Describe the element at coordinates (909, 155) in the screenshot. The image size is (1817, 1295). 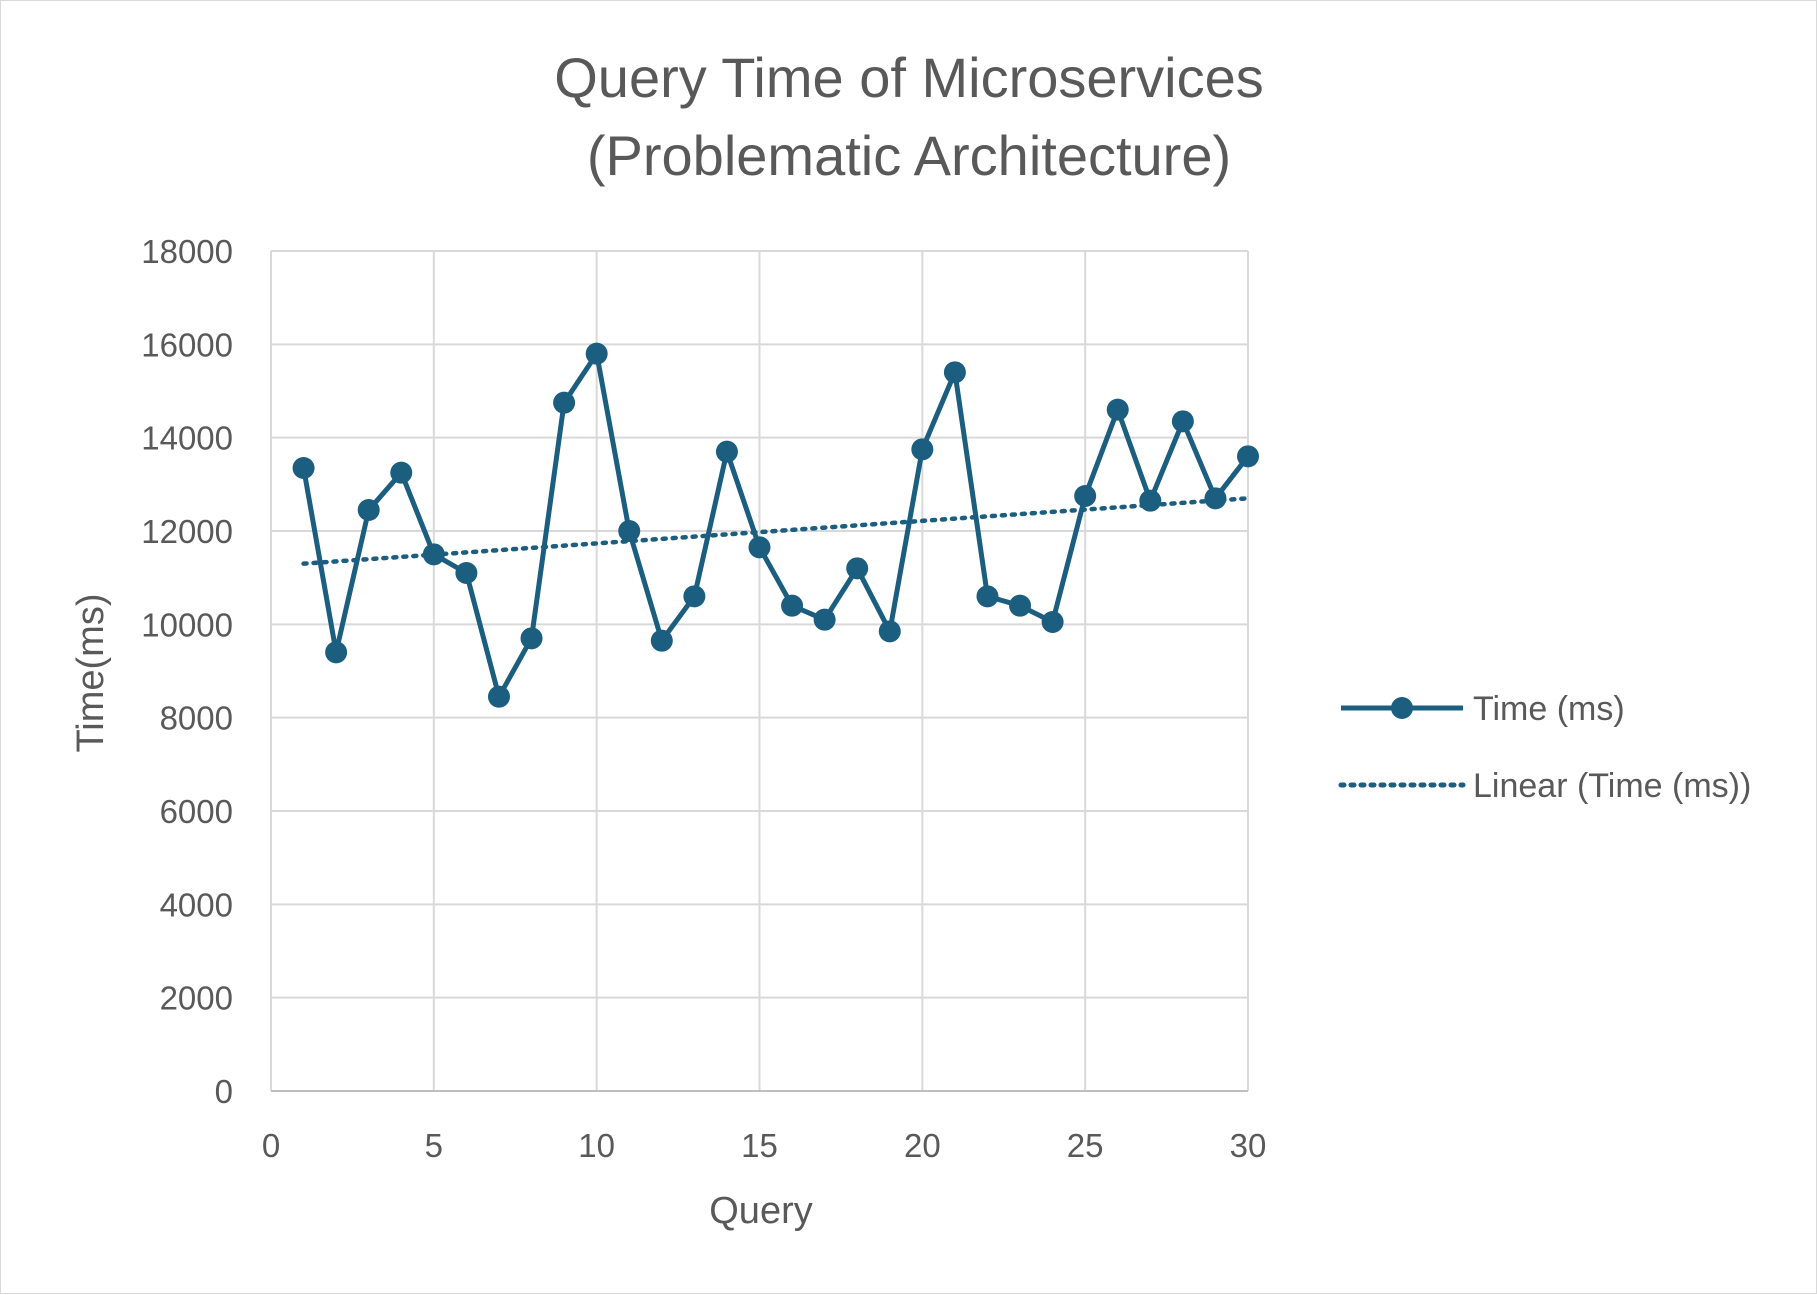
I see `chart-title-line-2: (Problematic Architecture)` at that location.